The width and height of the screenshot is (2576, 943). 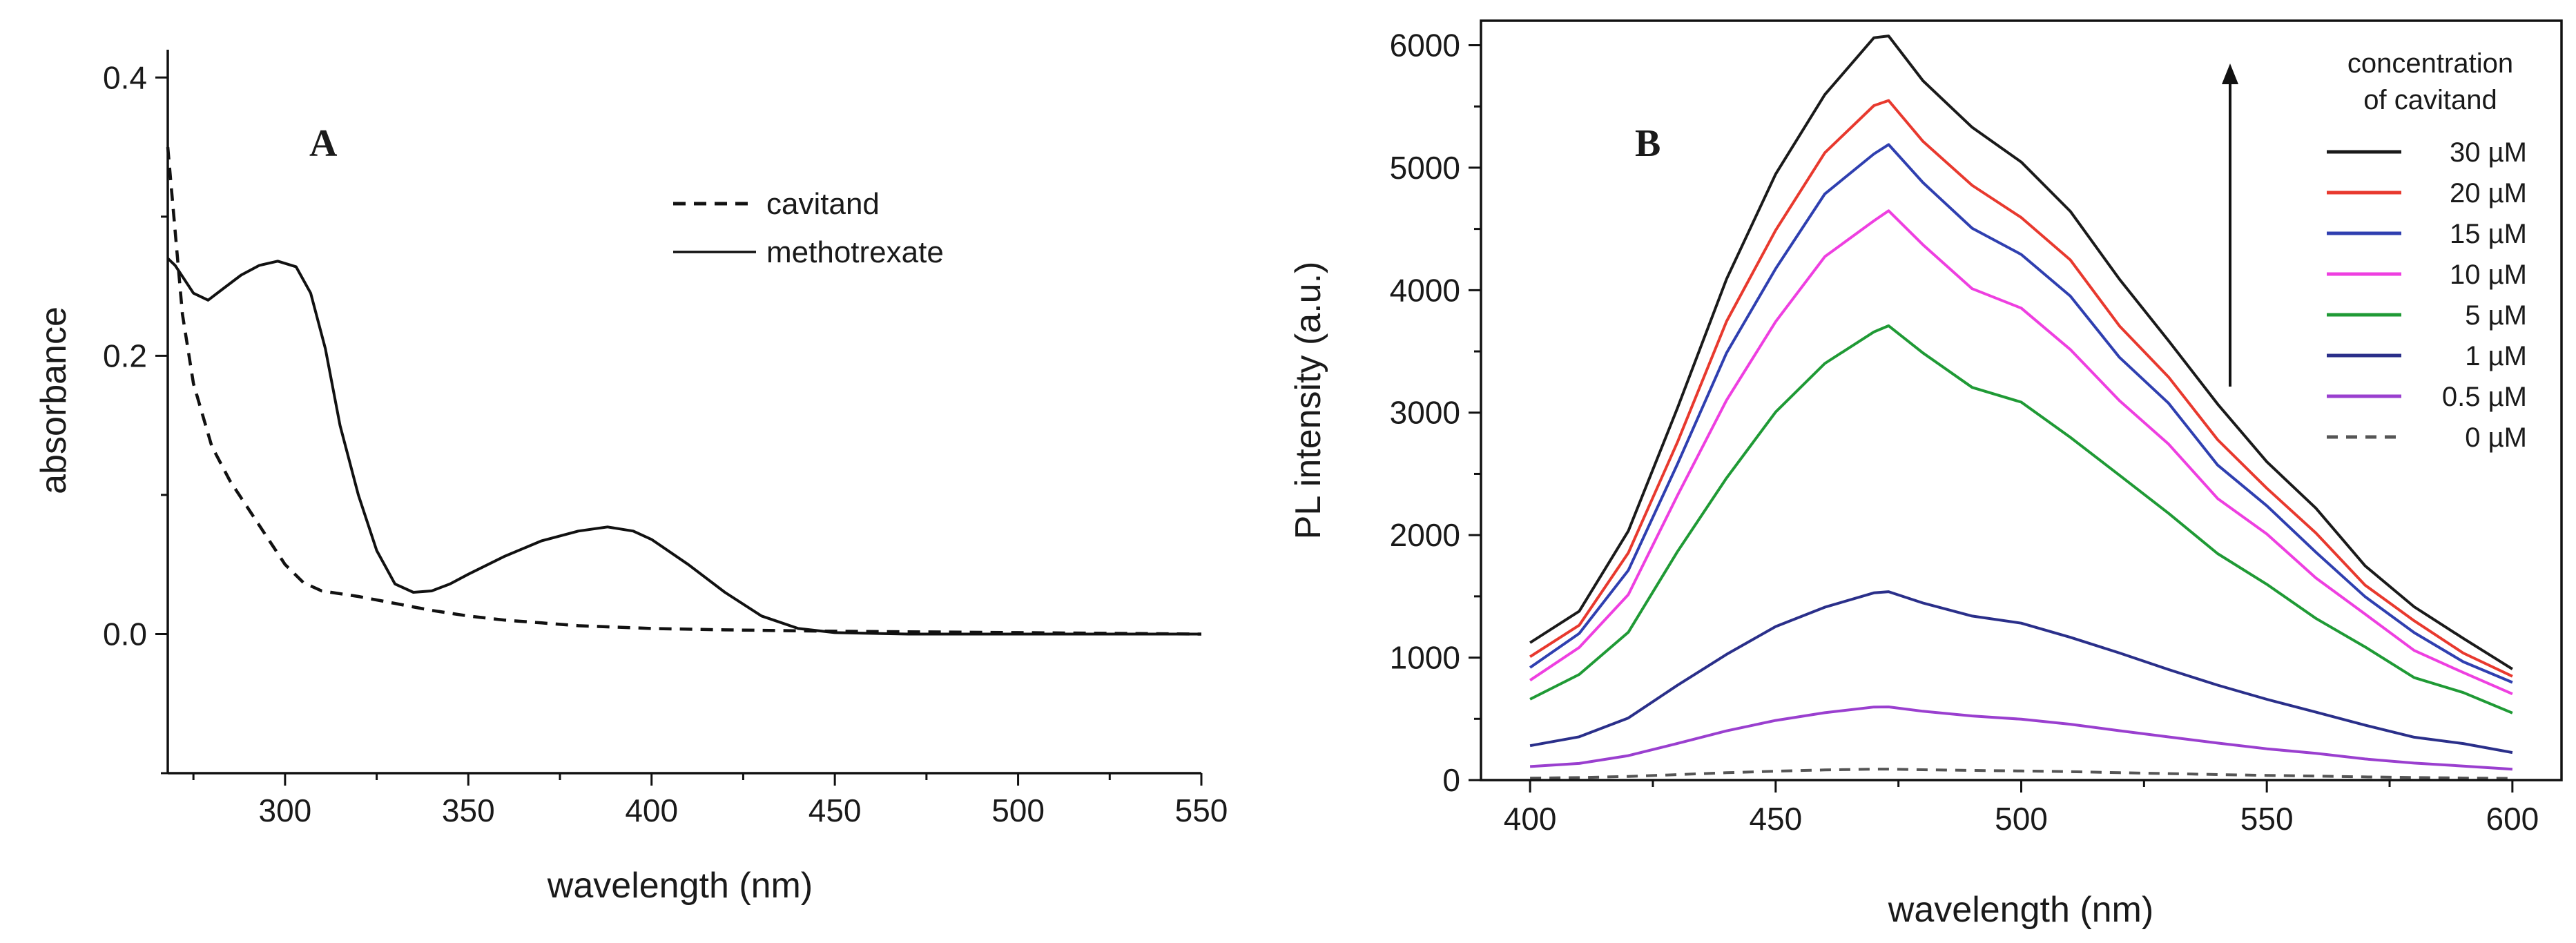 I want to click on series-line-1-um, so click(x=2021, y=672).